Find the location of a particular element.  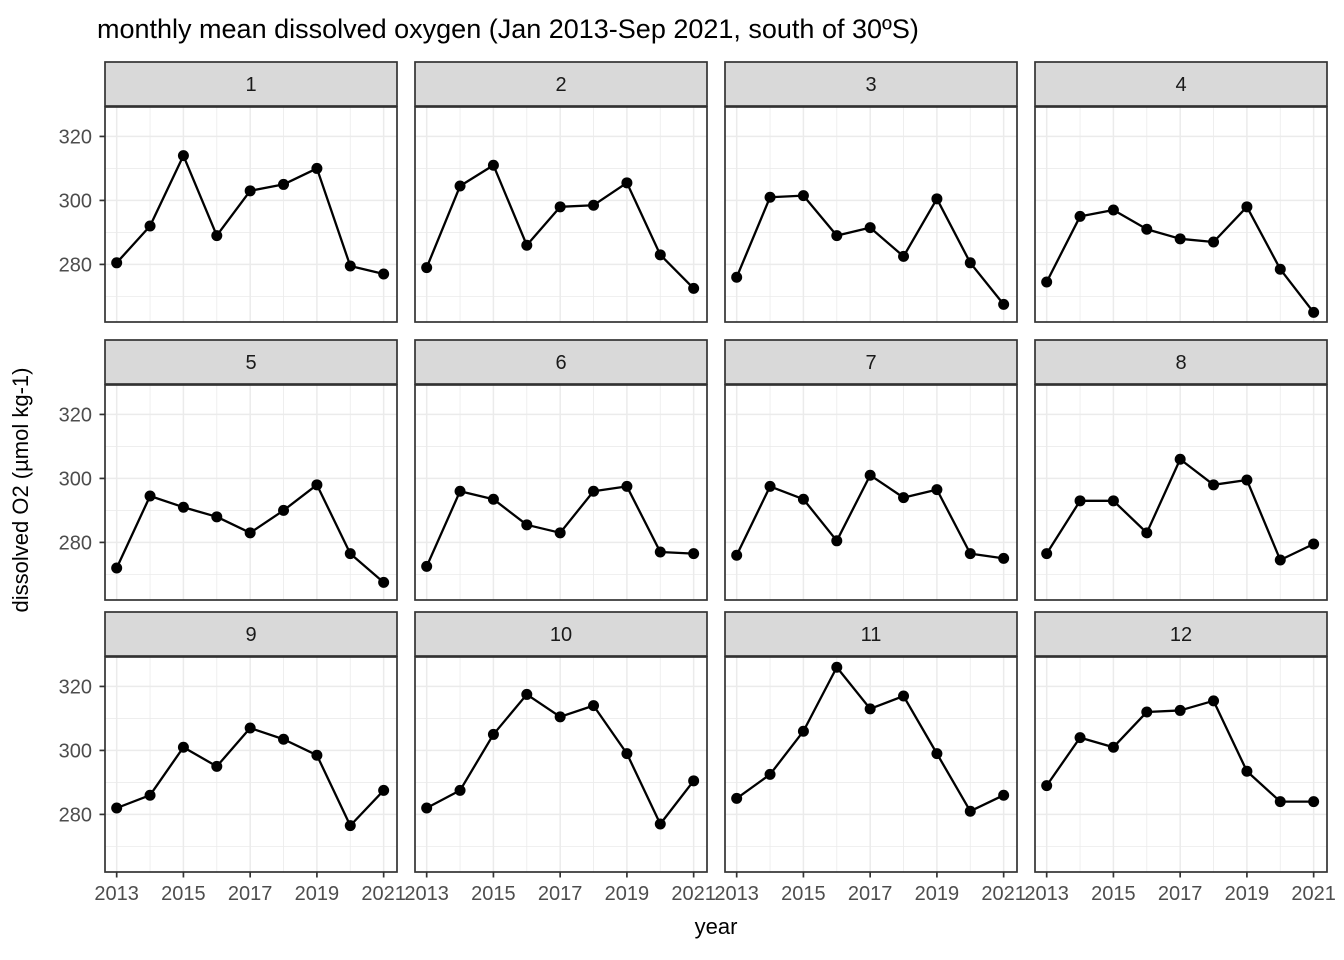

facet-panel-7: 7 is located at coordinates (871, 470).